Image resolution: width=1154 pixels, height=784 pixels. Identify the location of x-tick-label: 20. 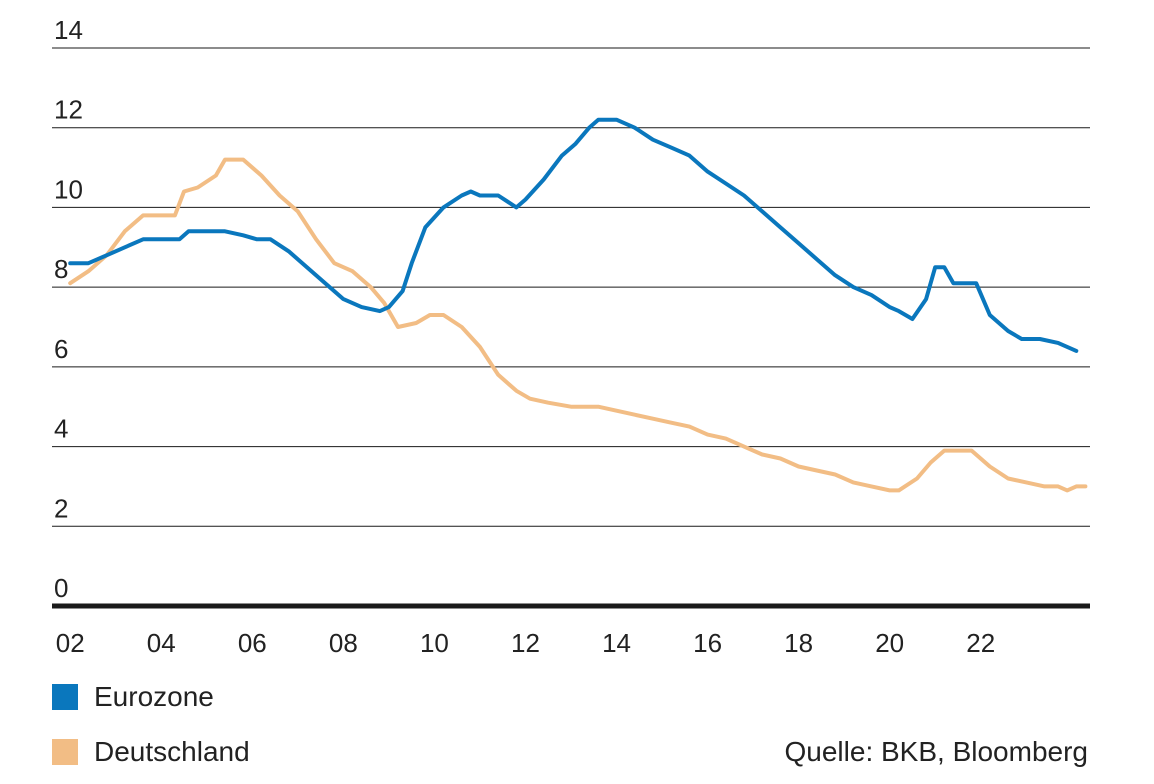
(889, 643).